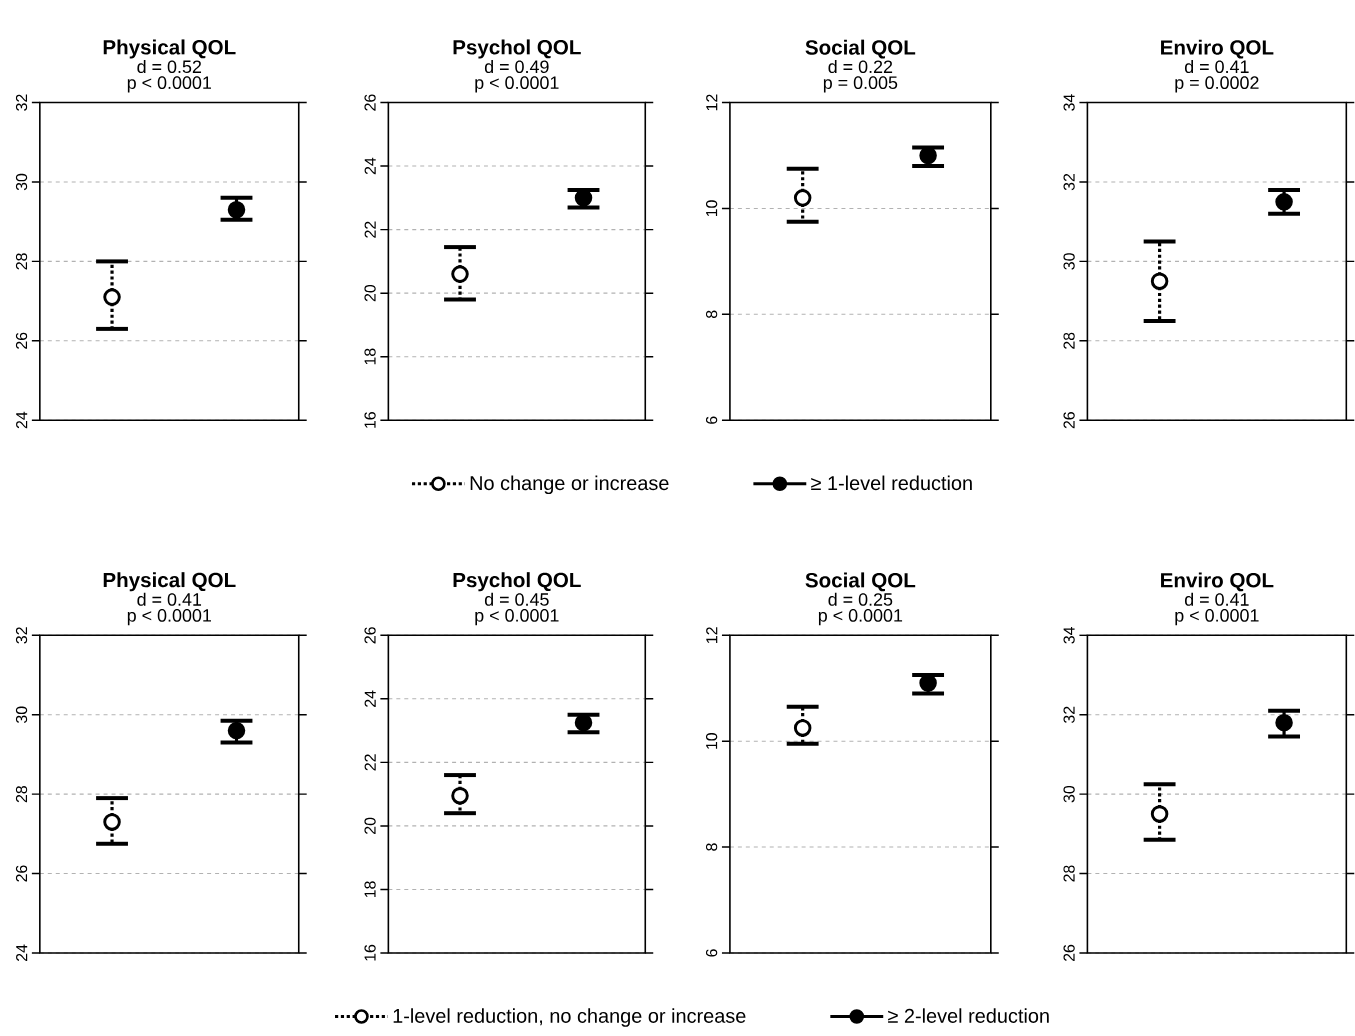 Image resolution: width=1355 pixels, height=1036 pixels. What do you see at coordinates (516, 599) in the screenshot?
I see `chart-subtitle: d = 0.45` at bounding box center [516, 599].